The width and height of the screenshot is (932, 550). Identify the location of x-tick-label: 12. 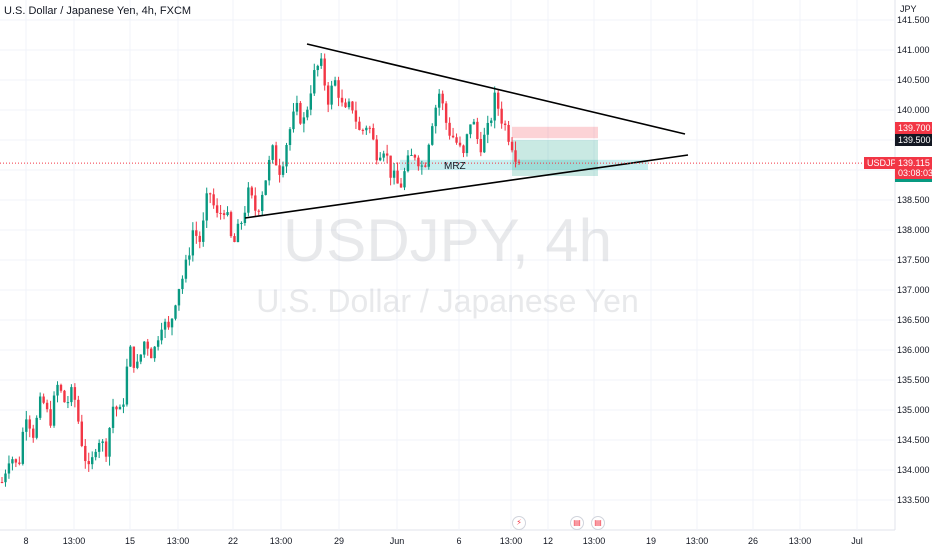
(548, 541).